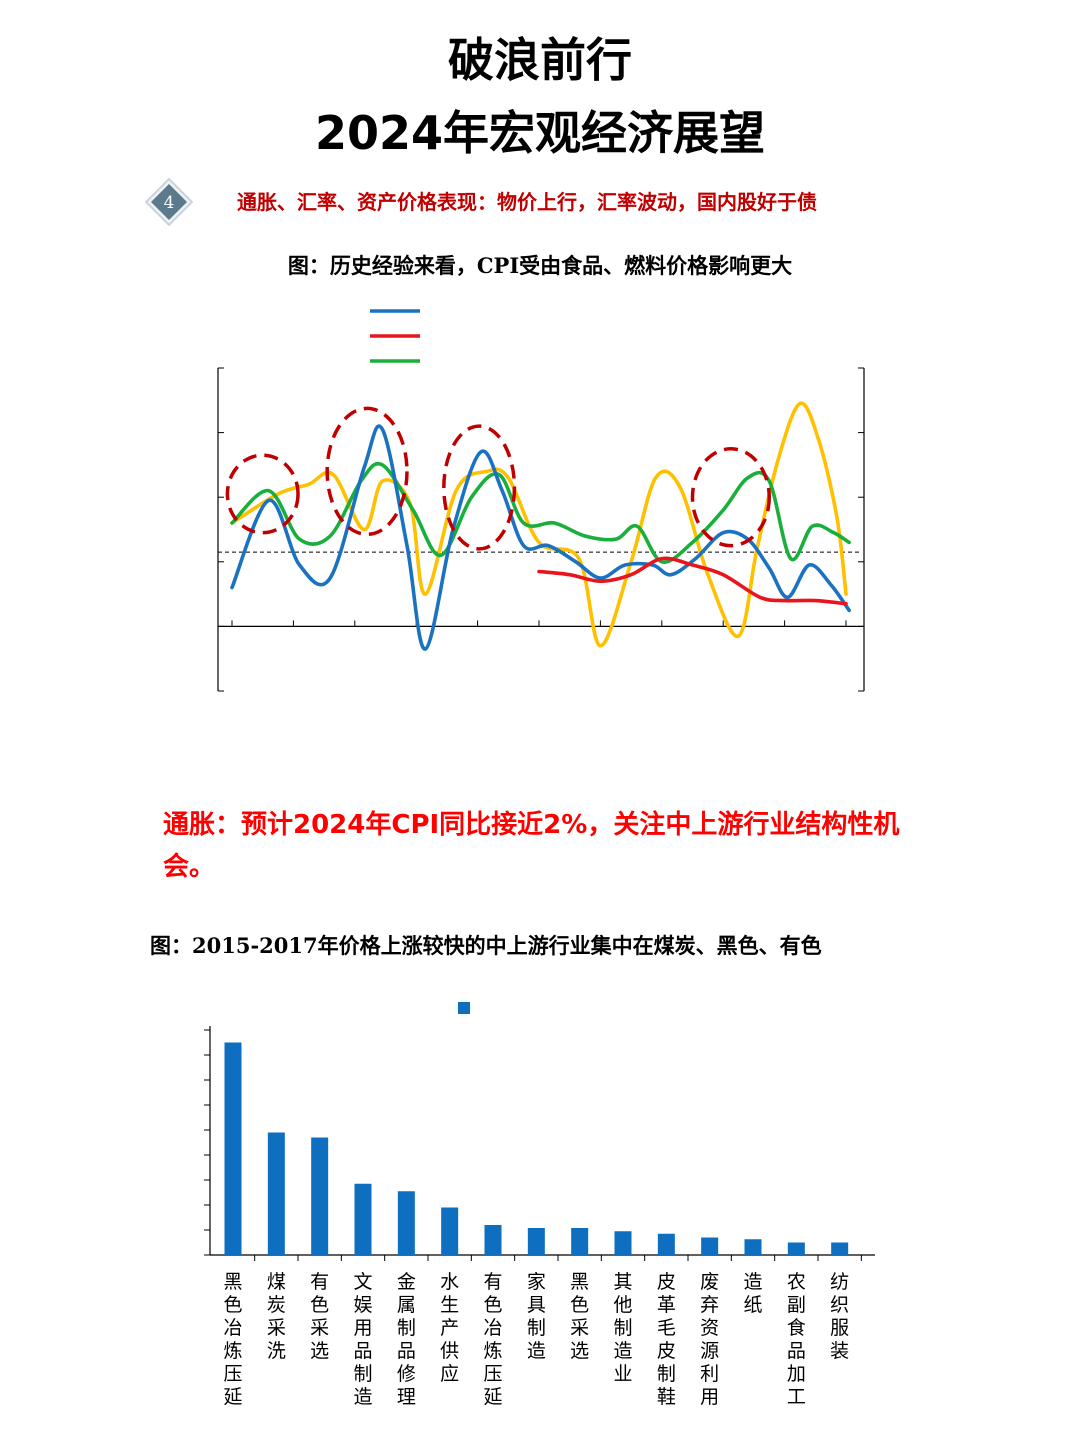  I want to click on chart2-category-label: 造纸, so click(752, 1293).